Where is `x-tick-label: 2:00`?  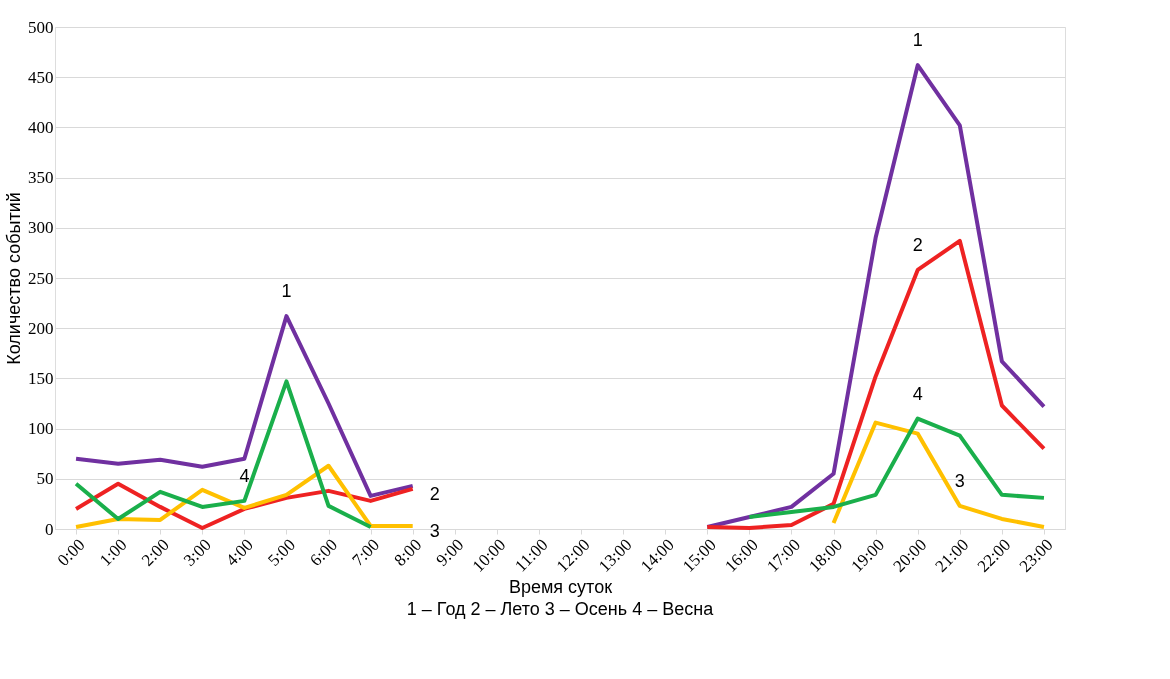 x-tick-label: 2:00 is located at coordinates (155, 552).